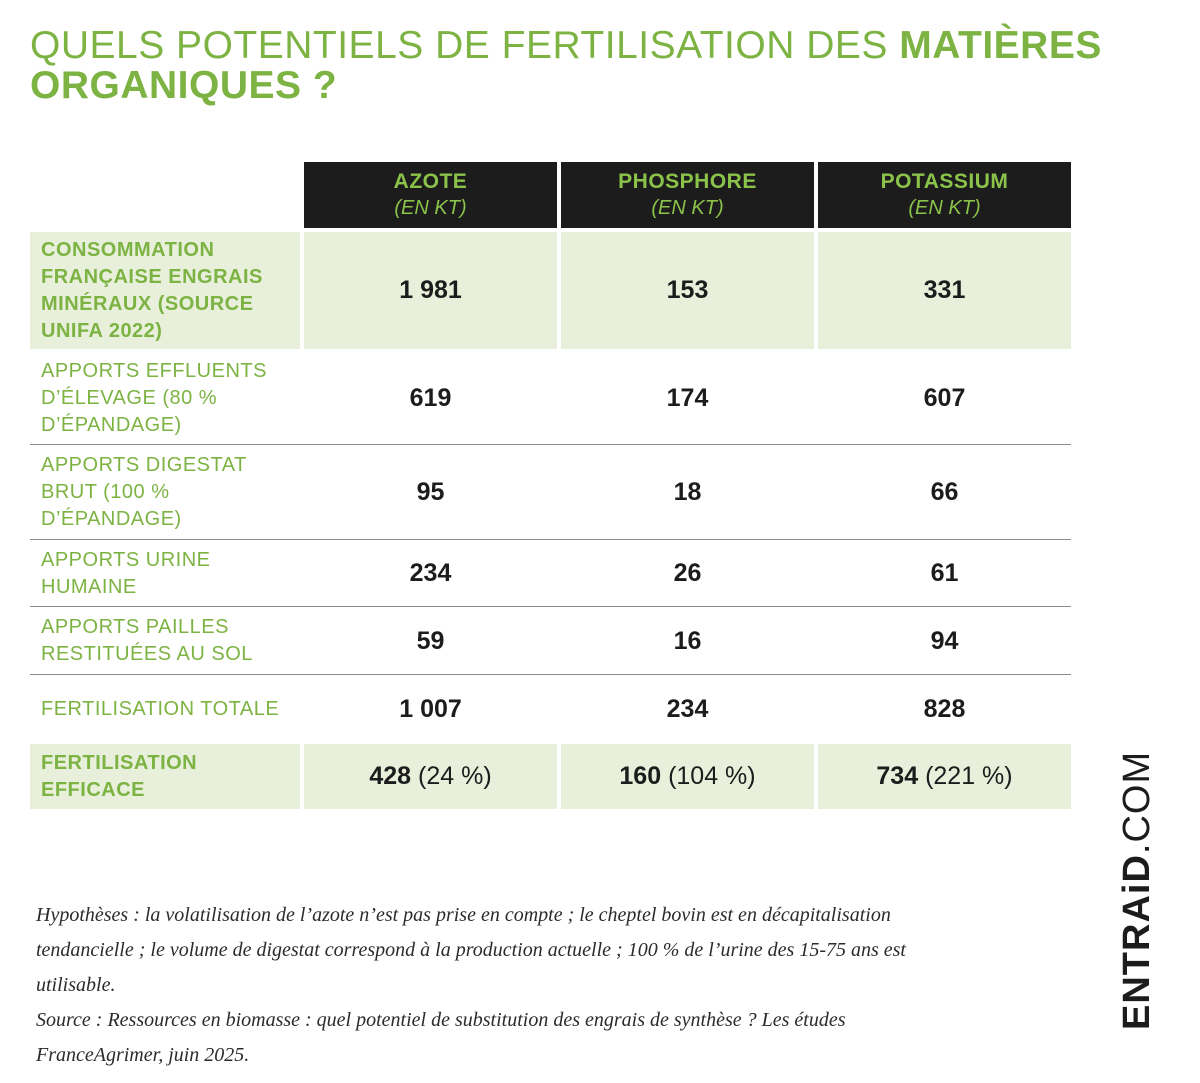 The height and width of the screenshot is (1083, 1200). What do you see at coordinates (944, 398) in the screenshot?
I see `table-cell: 607` at bounding box center [944, 398].